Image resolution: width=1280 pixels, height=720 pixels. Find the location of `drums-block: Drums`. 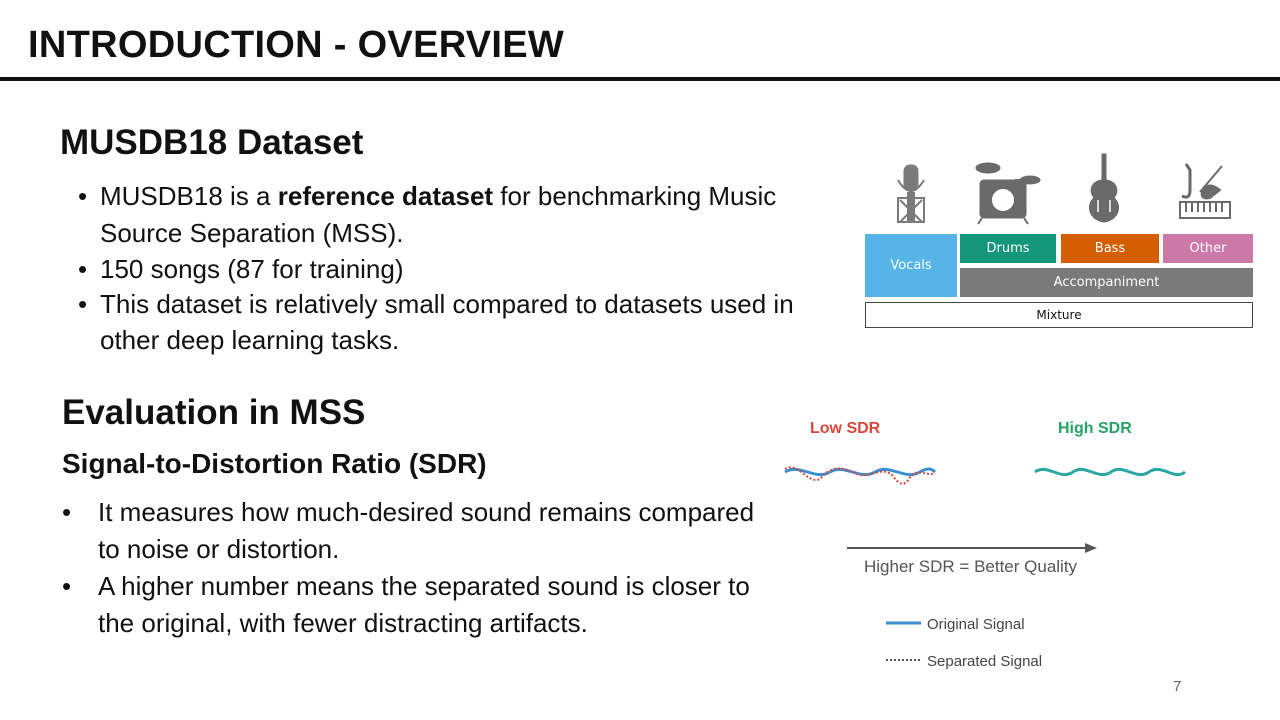

drums-block: Drums is located at coordinates (1008, 248).